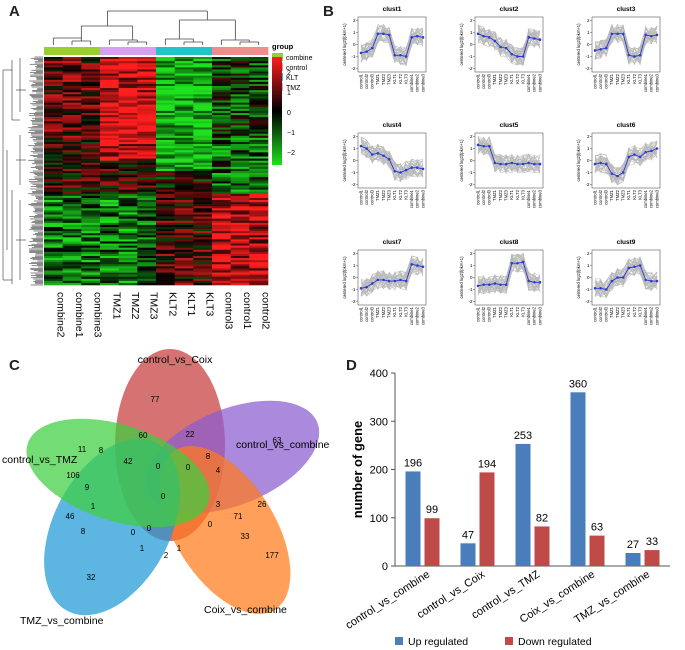 The width and height of the screenshot is (685, 650). What do you see at coordinates (379, 471) in the screenshot?
I see `y-tick-label: 200` at bounding box center [379, 471].